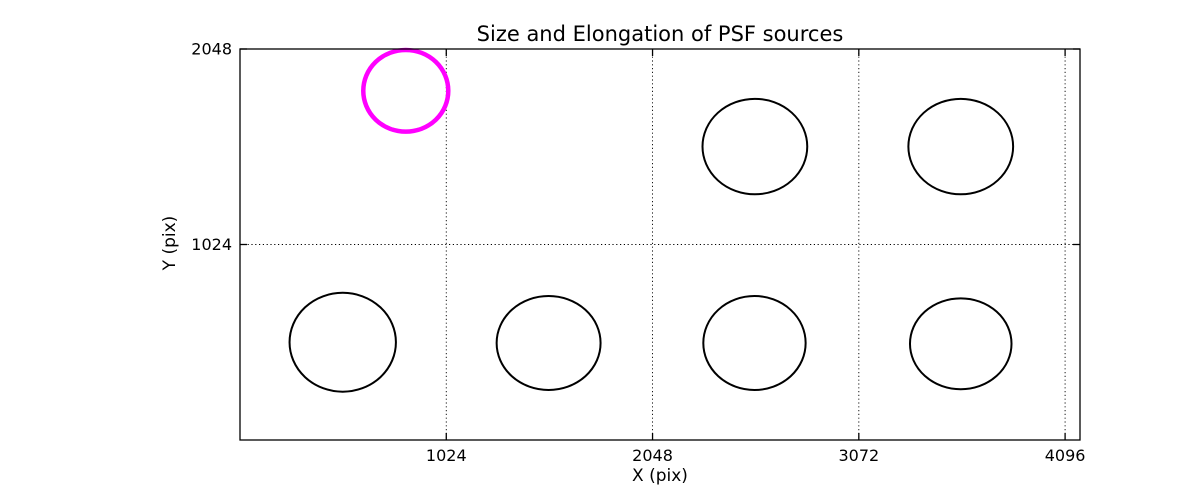  I want to click on y-axis-label: Y (pix), so click(170, 243).